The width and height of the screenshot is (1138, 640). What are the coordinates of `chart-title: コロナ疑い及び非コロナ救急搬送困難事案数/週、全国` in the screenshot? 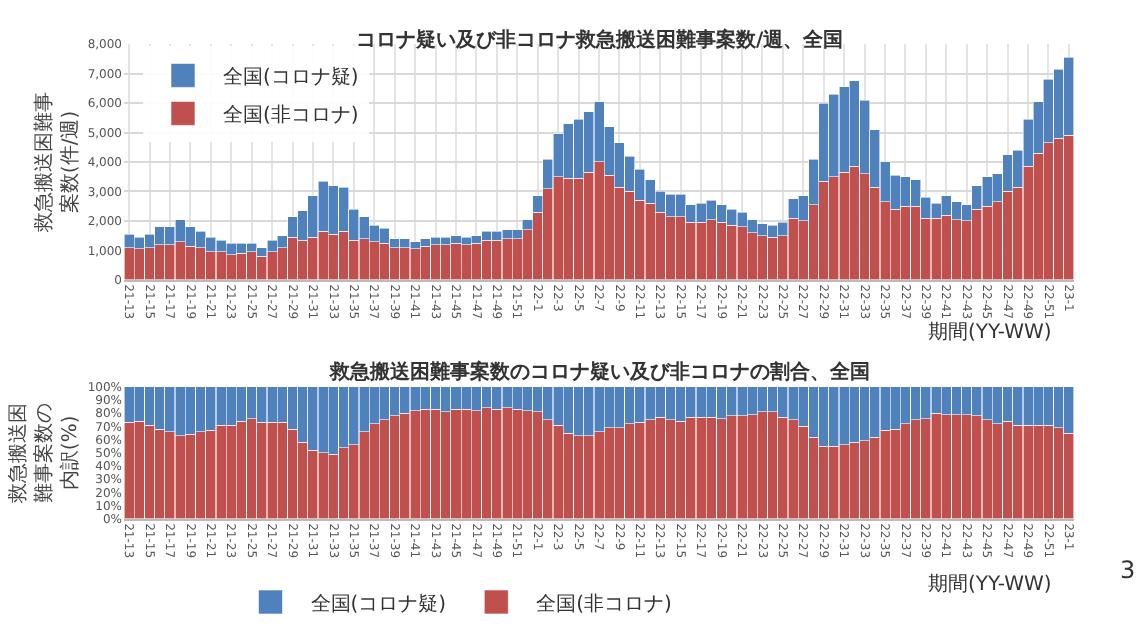 It's located at (600, 40).